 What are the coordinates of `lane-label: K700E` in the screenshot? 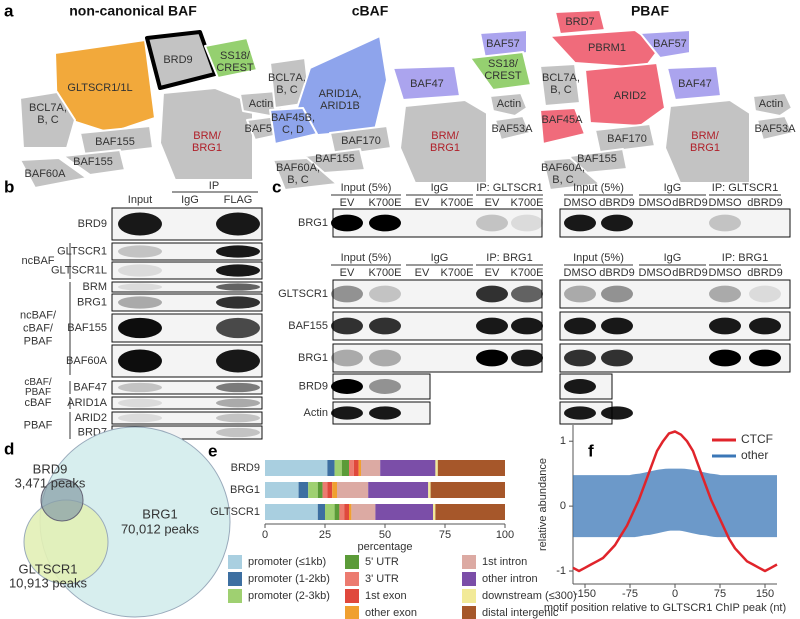 It's located at (456, 273).